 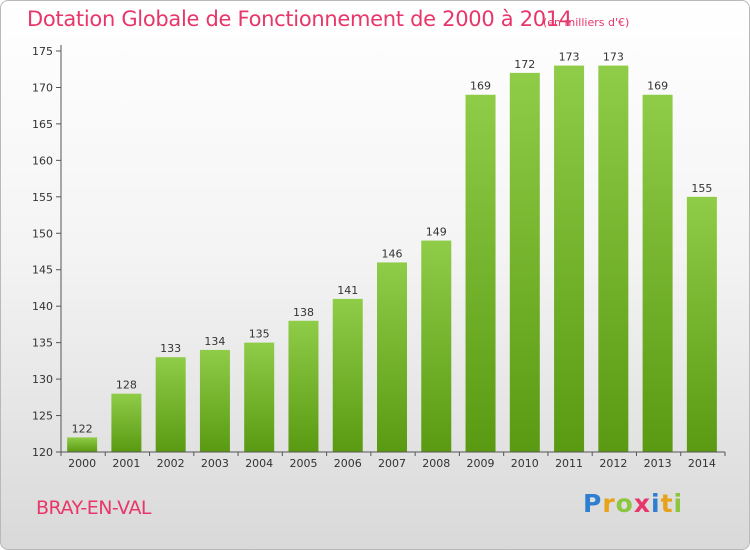 I want to click on data-label-2000: 122, so click(x=82, y=428).